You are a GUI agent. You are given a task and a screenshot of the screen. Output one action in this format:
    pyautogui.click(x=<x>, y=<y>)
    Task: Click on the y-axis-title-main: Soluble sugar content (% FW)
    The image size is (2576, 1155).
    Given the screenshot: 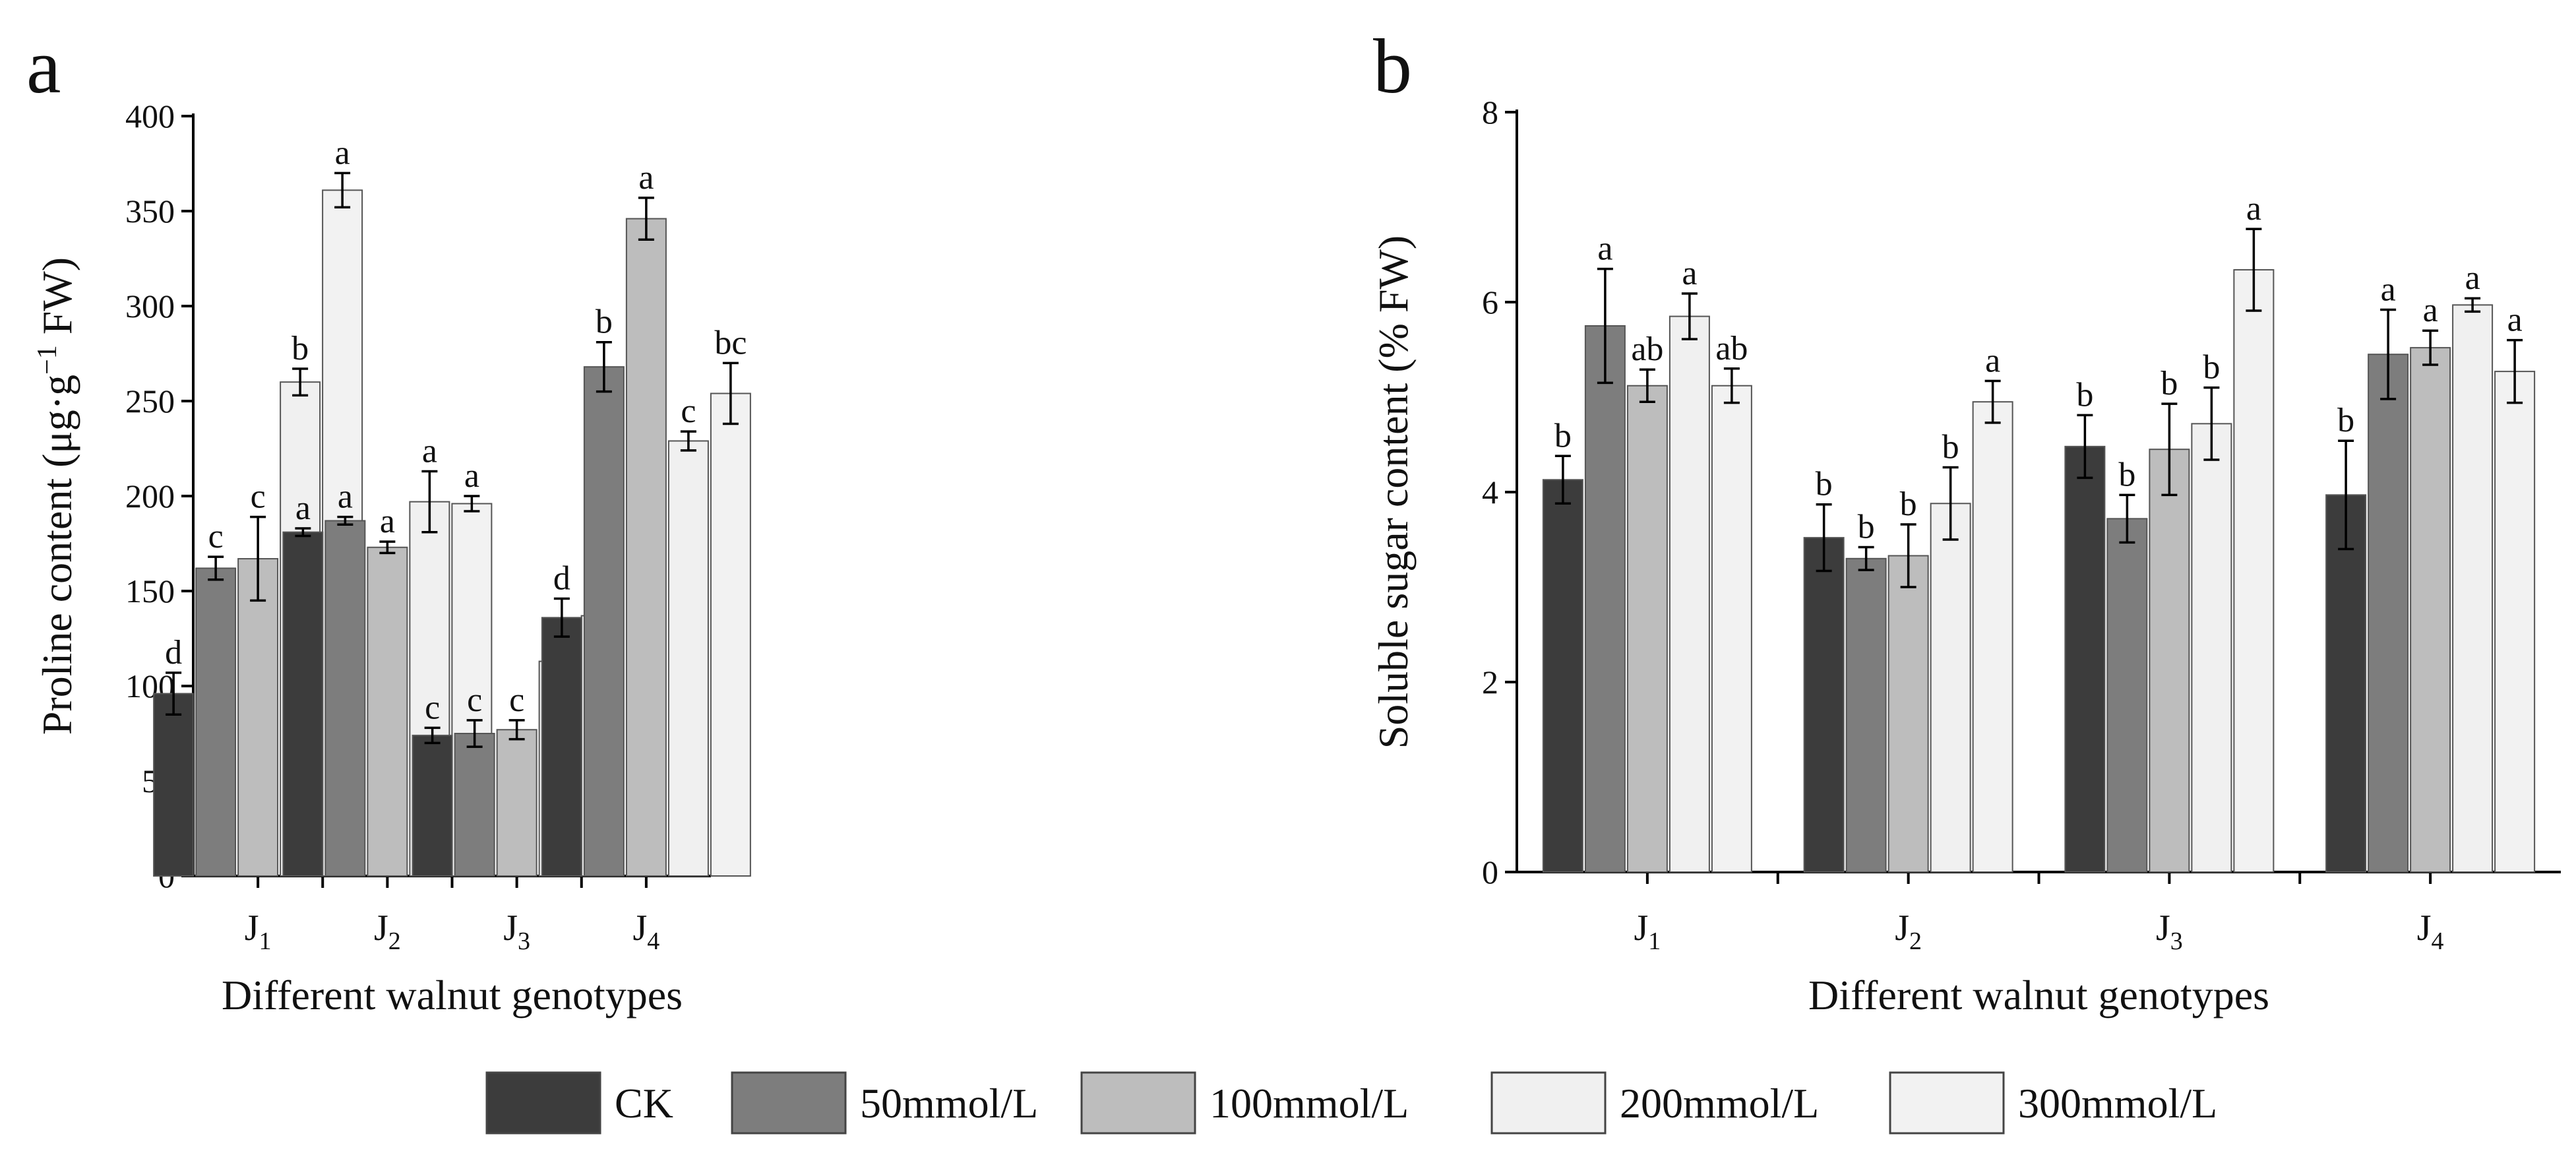 What is the action you would take?
    pyautogui.click(x=1393, y=492)
    